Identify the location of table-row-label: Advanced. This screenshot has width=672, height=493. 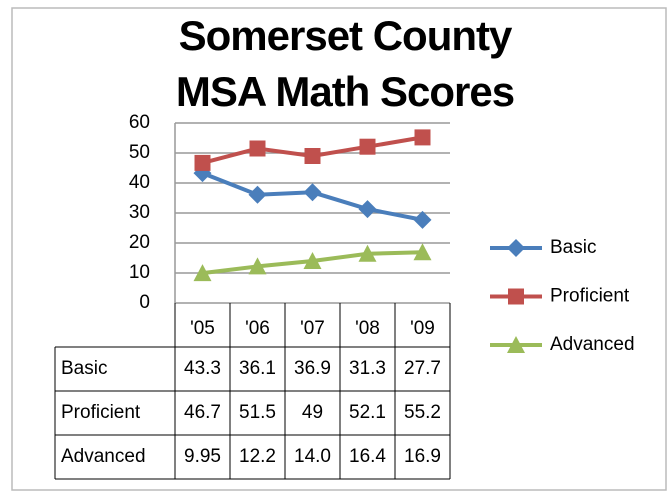
(103, 456).